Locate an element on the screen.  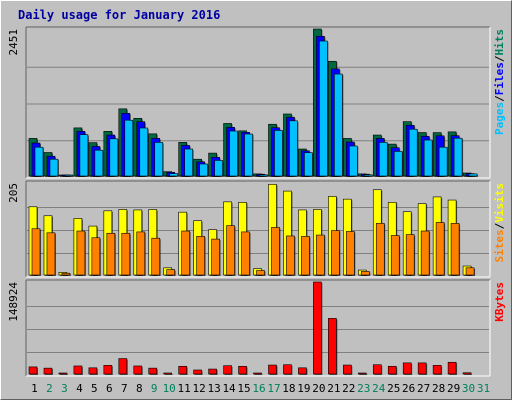
legend-entry: Pages is located at coordinates (499, 118).